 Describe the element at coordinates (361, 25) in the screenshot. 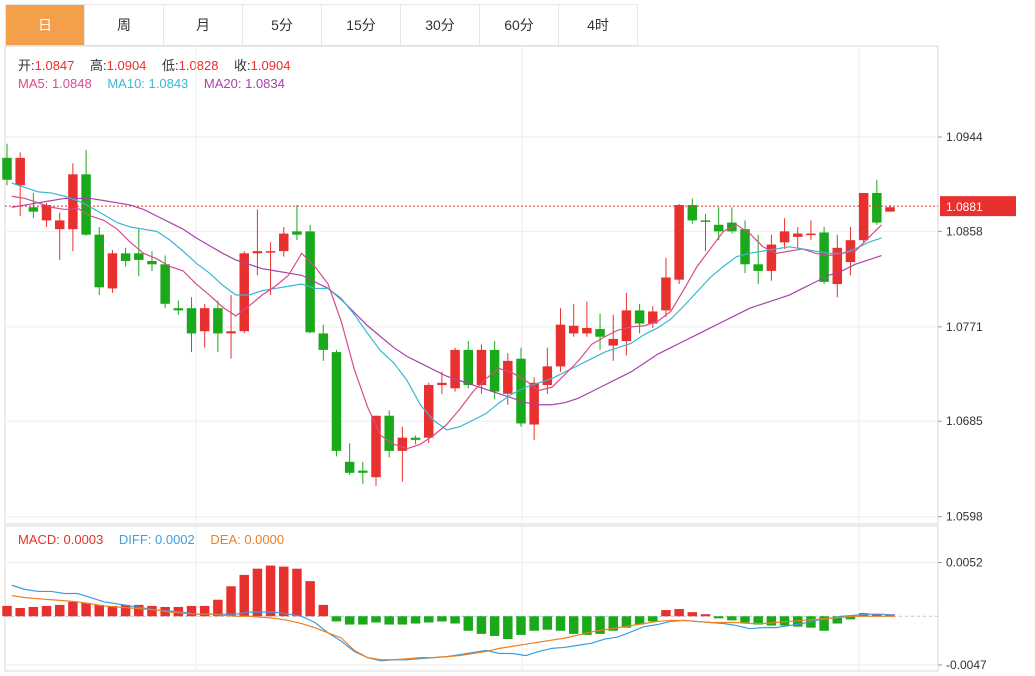

I see `tab-15min: 15分` at that location.